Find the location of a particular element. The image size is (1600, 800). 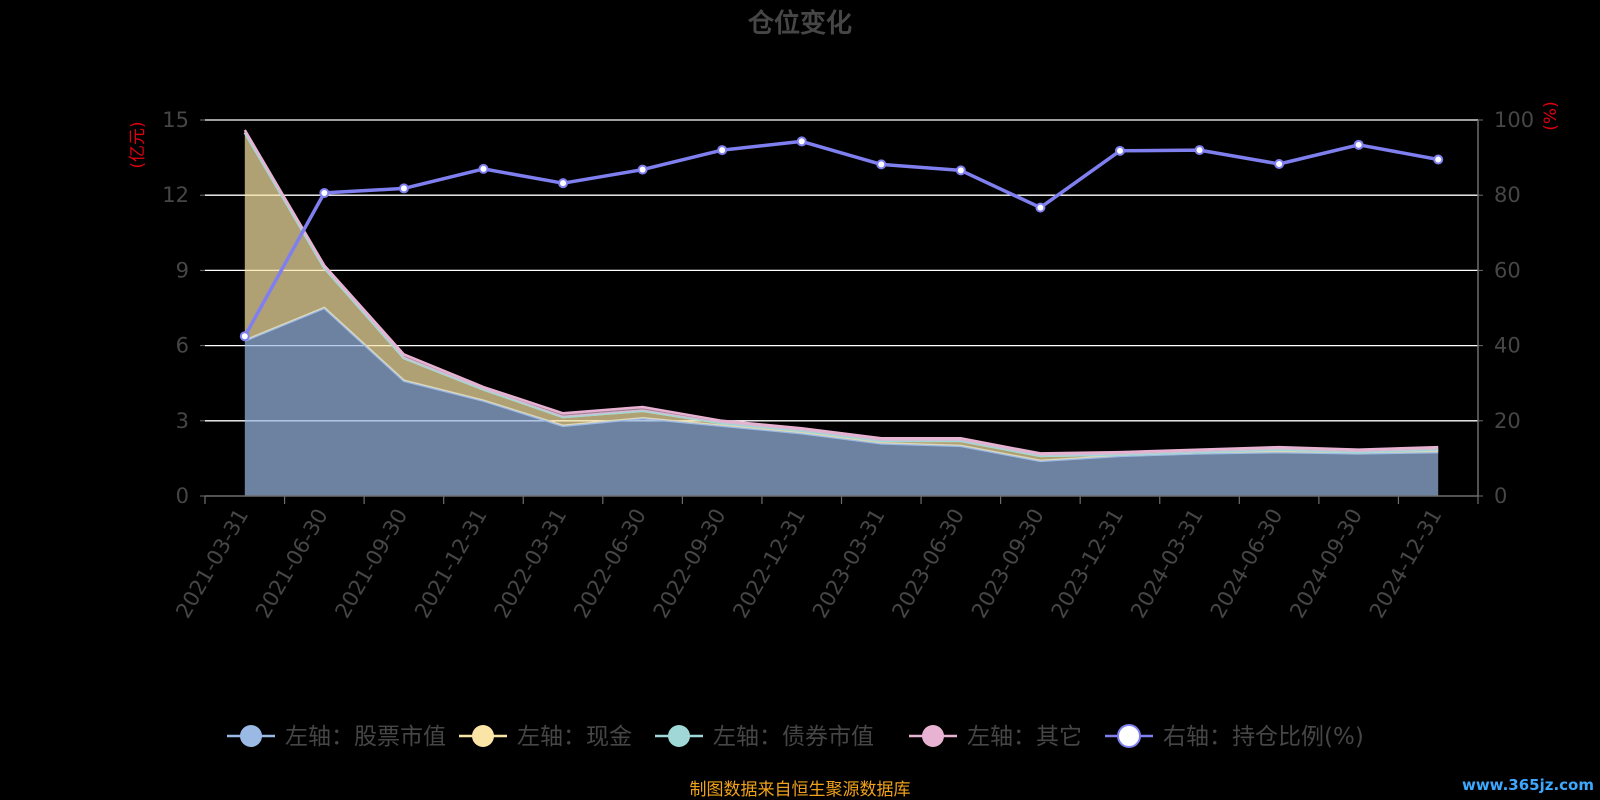

legend-label: 左轴：股票市值 is located at coordinates (365, 737).